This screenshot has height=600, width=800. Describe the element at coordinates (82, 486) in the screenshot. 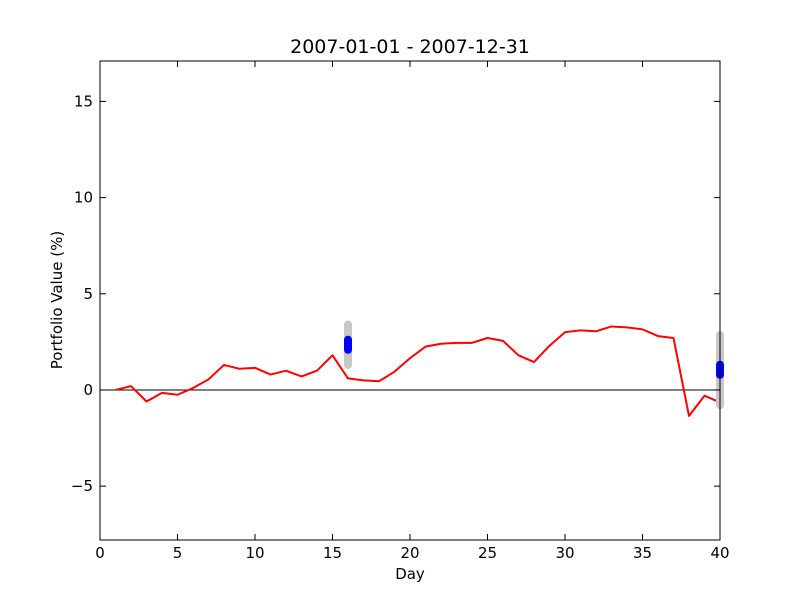

I see `y-tick-label: −5` at that location.